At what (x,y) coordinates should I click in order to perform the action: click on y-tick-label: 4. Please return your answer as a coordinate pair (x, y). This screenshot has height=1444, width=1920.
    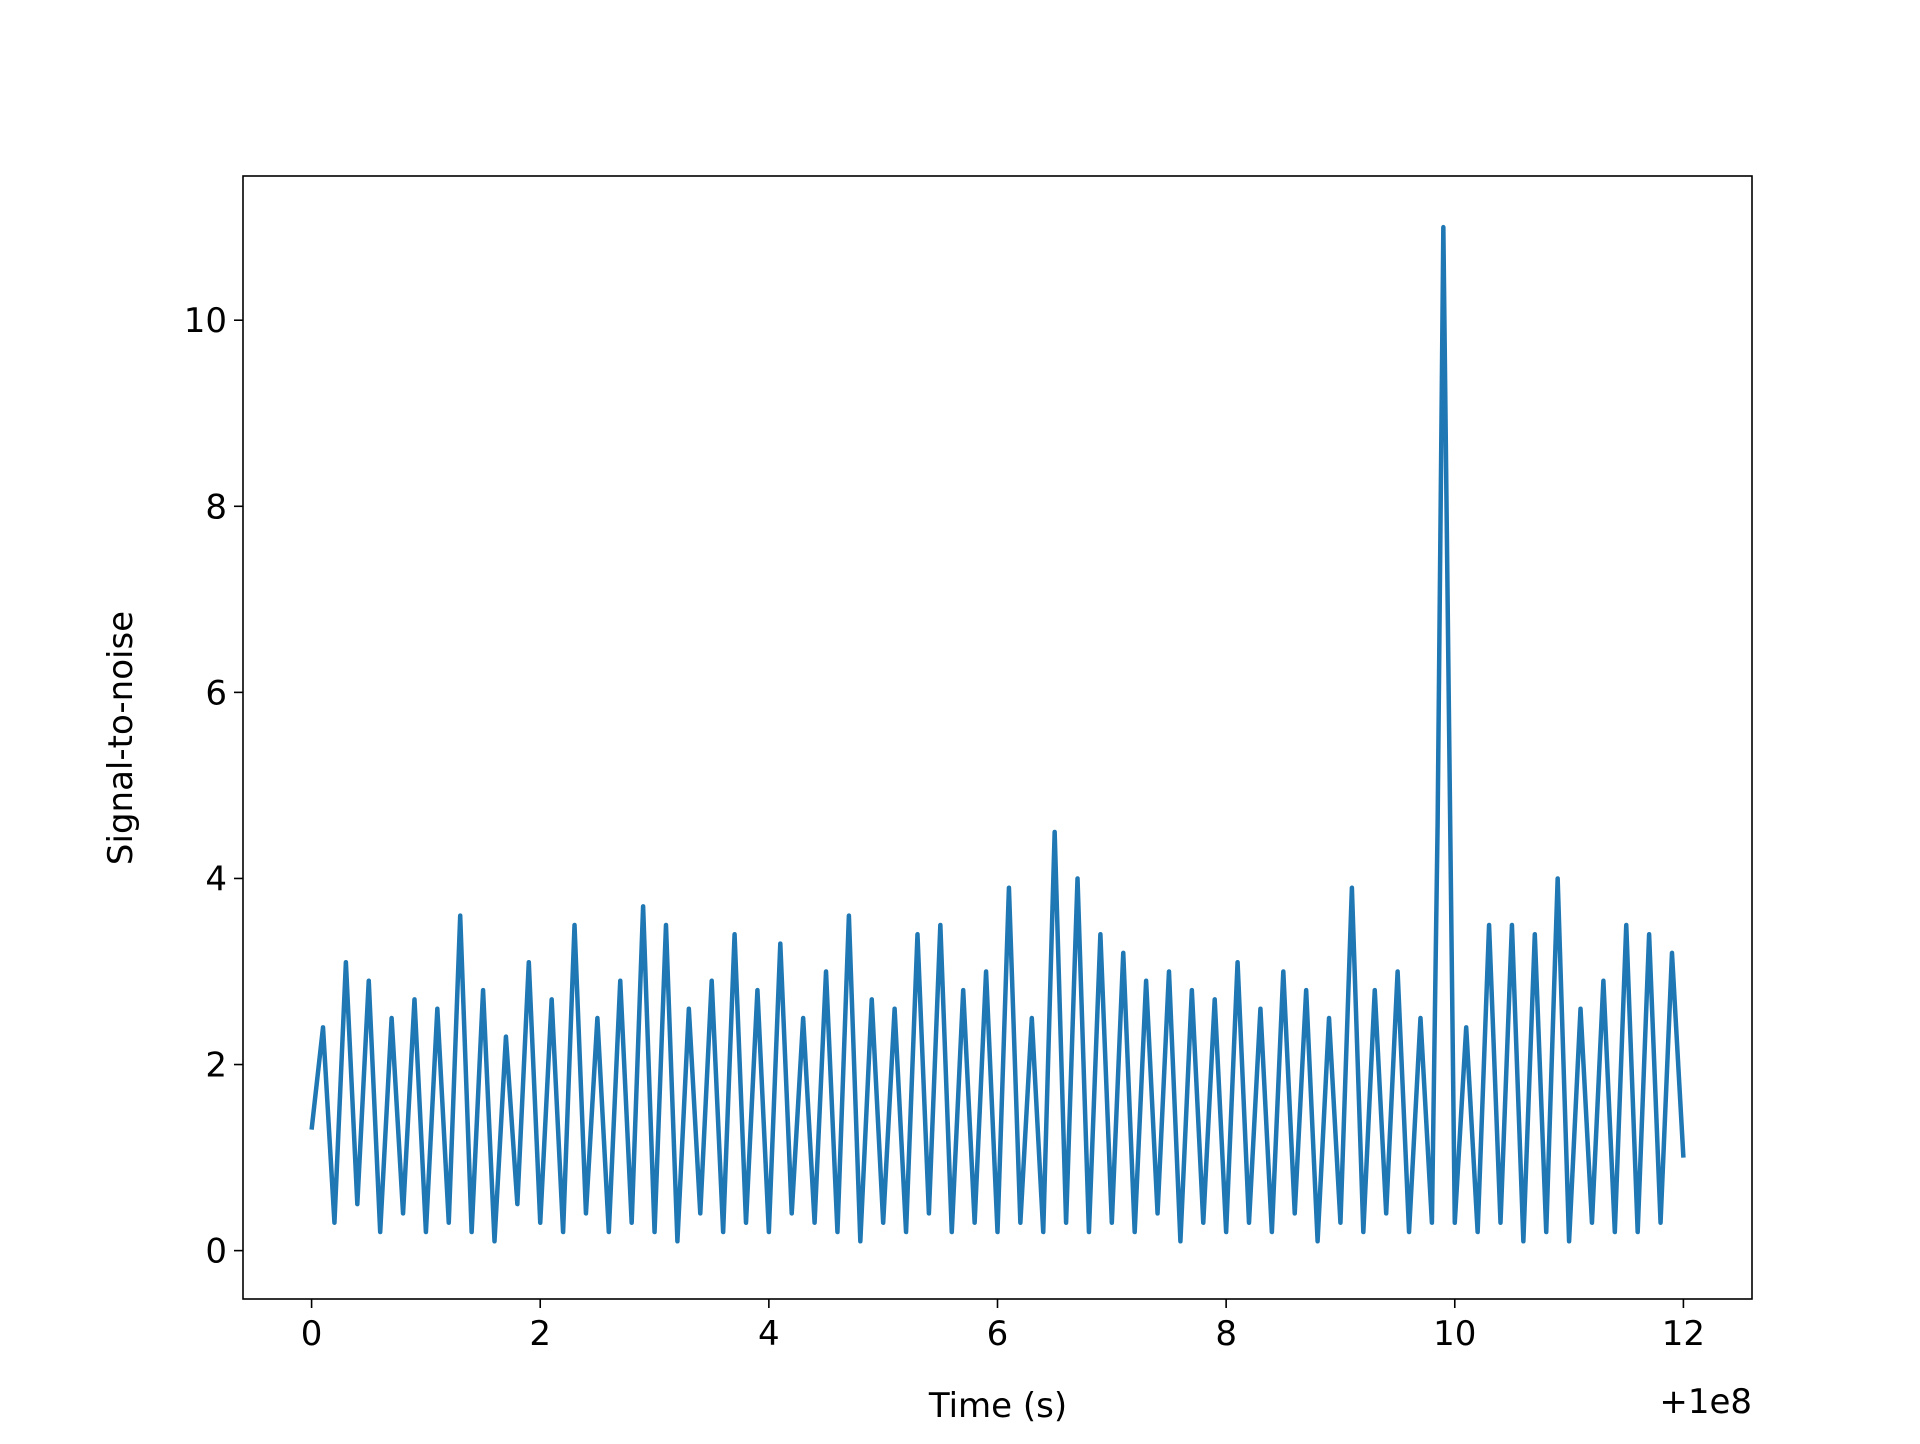
    Looking at the image, I should click on (216, 879).